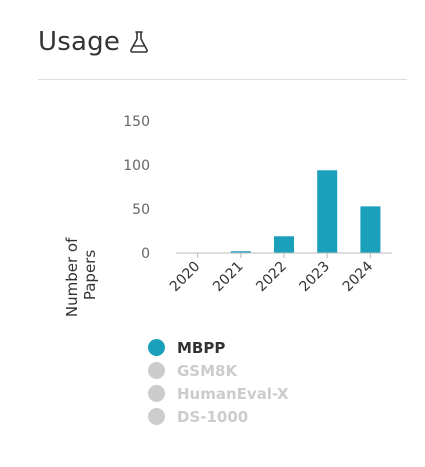 The height and width of the screenshot is (467, 425). What do you see at coordinates (327, 211) in the screenshot?
I see `bar-2023` at bounding box center [327, 211].